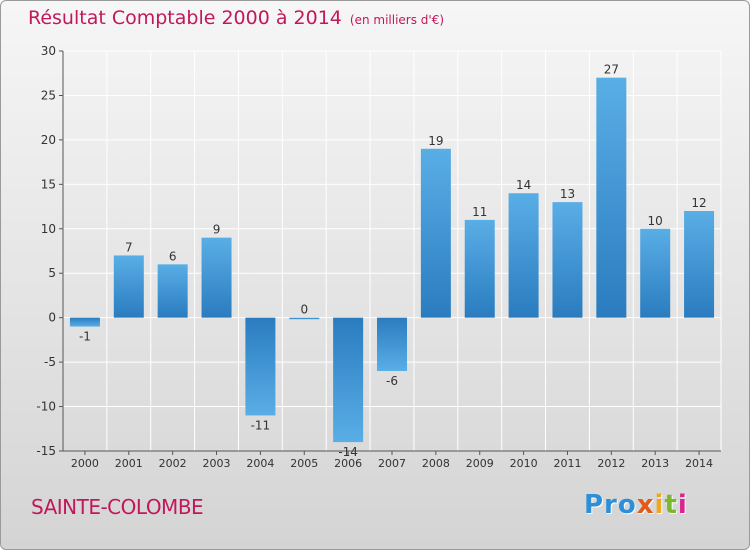 Image resolution: width=750 pixels, height=550 pixels. I want to click on x-tick-label: 2007, so click(392, 463).